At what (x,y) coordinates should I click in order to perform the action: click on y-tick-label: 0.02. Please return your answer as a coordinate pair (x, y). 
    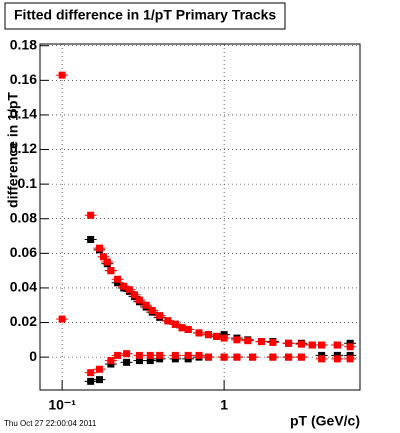
    Looking at the image, I should click on (23, 321).